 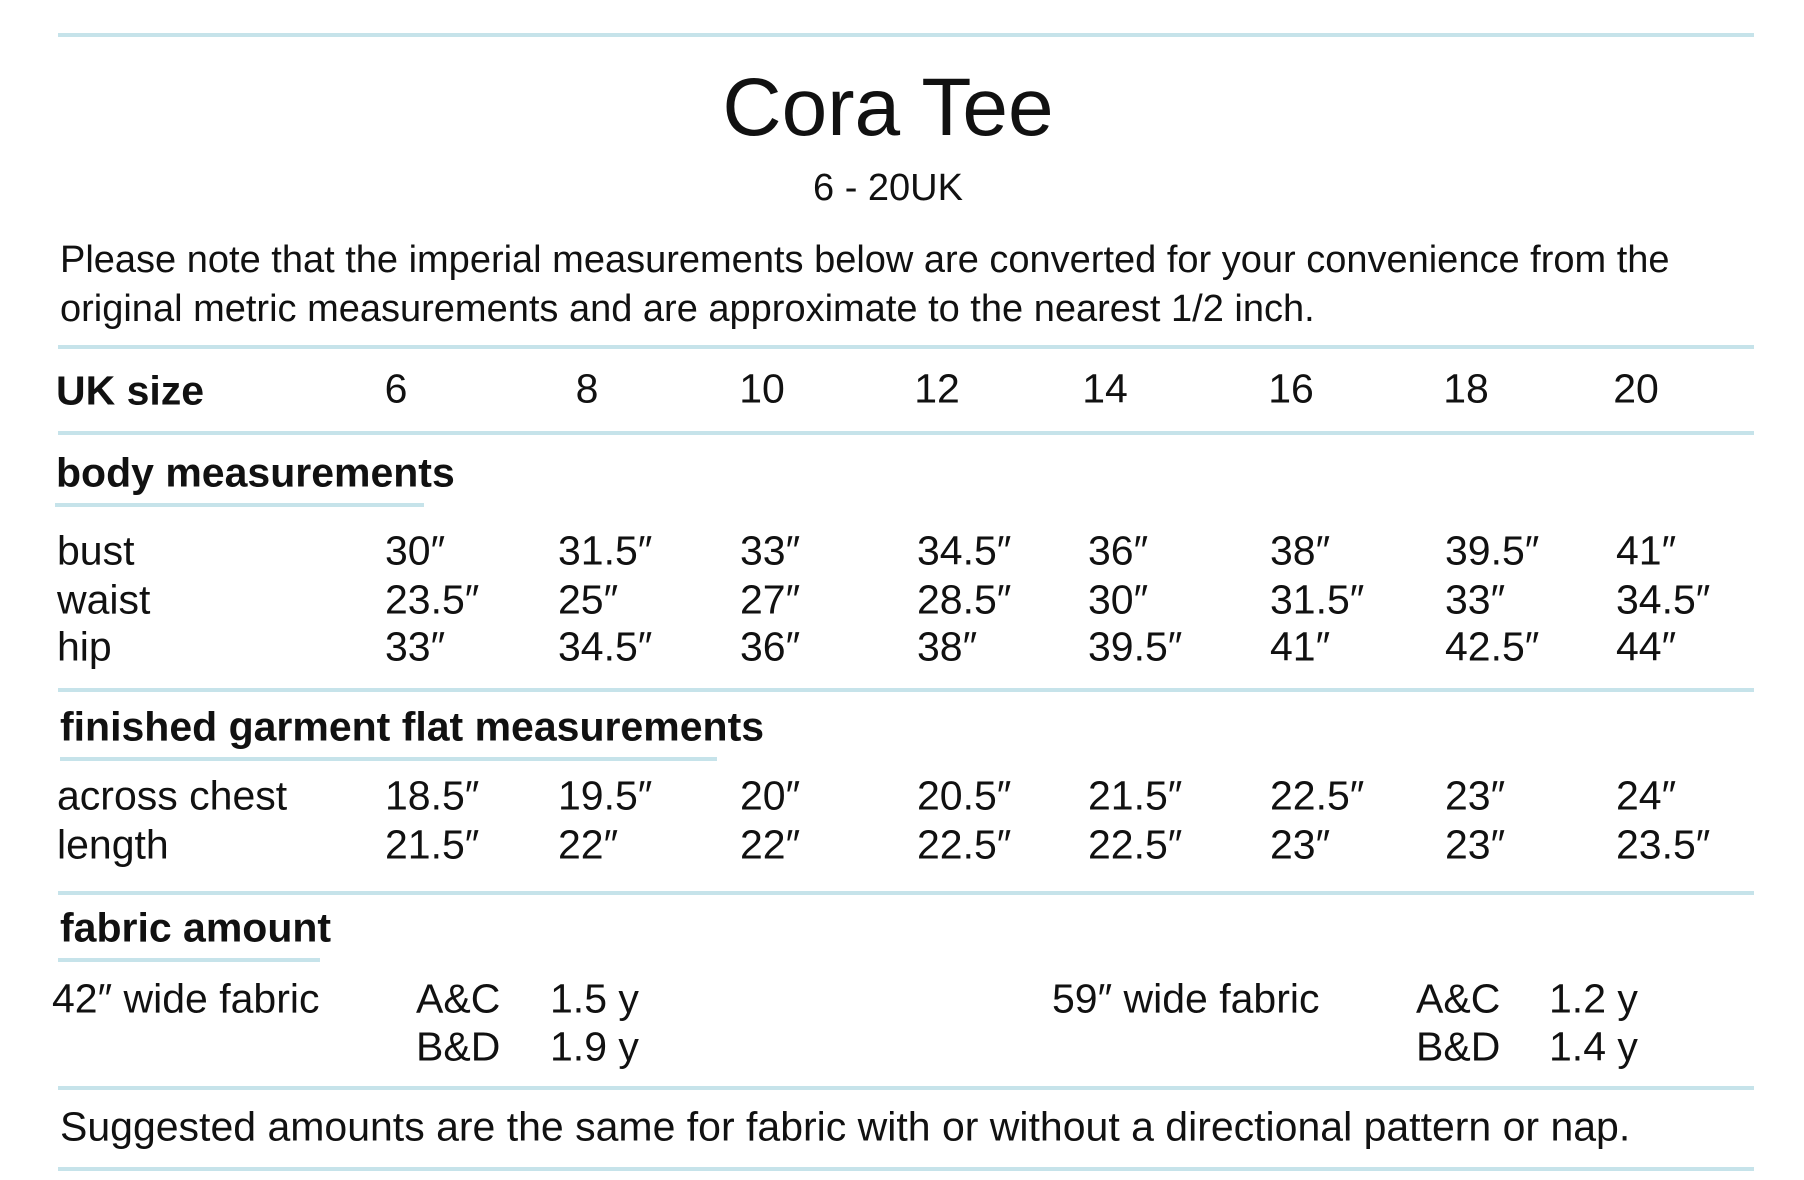 What do you see at coordinates (1646, 646) in the screenshot?
I see `measurement: 44″` at bounding box center [1646, 646].